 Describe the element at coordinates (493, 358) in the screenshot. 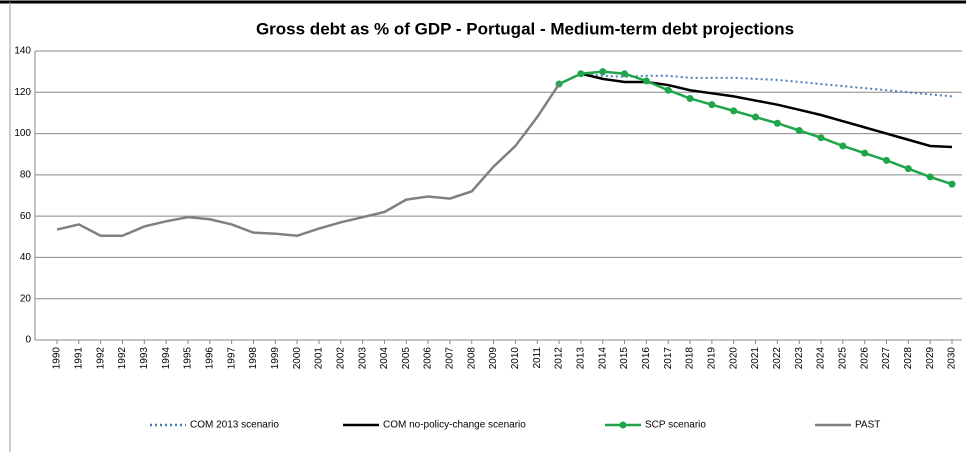

I see `x-tick-label: 2009` at that location.